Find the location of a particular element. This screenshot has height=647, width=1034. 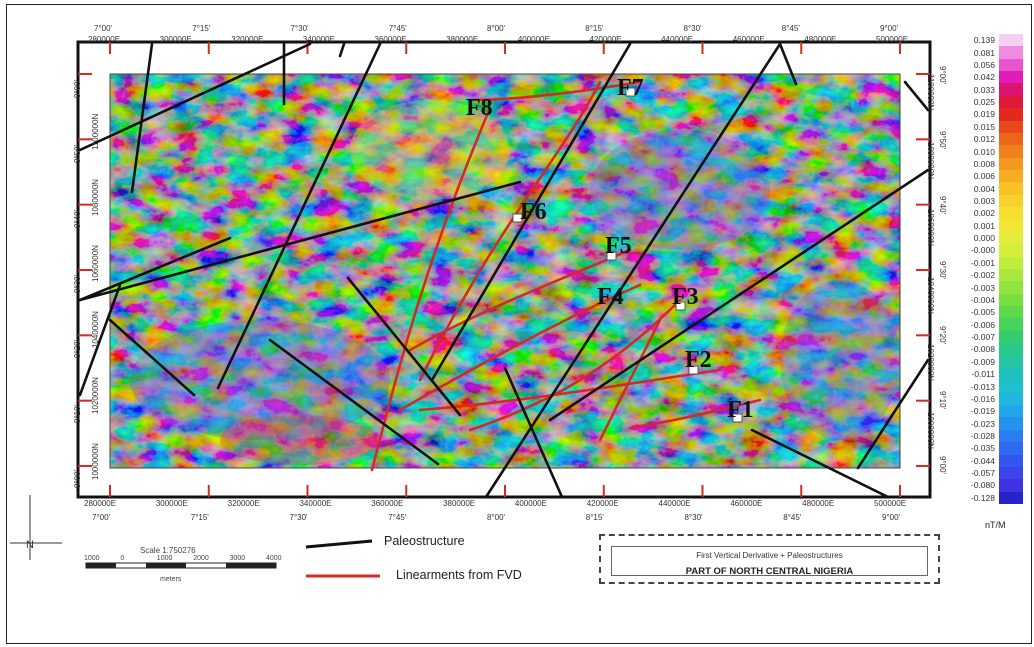

top-easting-label: 300000E is located at coordinates (175, 39).